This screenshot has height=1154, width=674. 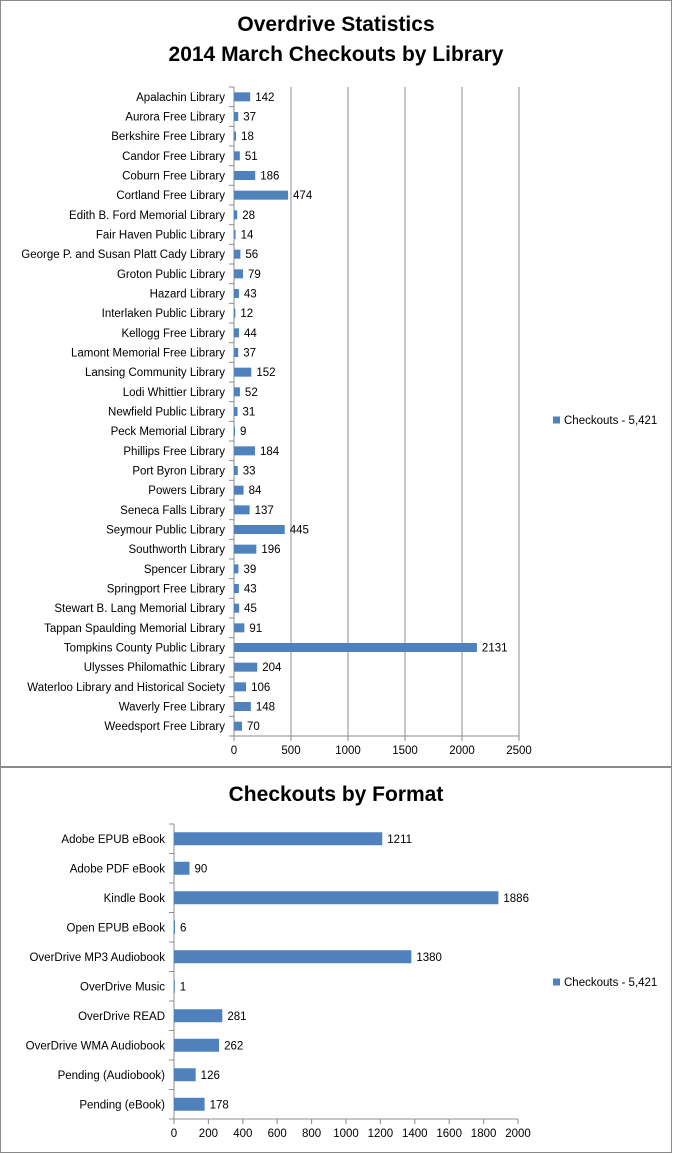 What do you see at coordinates (346, 1134) in the screenshot?
I see `x-tick-label: 1000` at bounding box center [346, 1134].